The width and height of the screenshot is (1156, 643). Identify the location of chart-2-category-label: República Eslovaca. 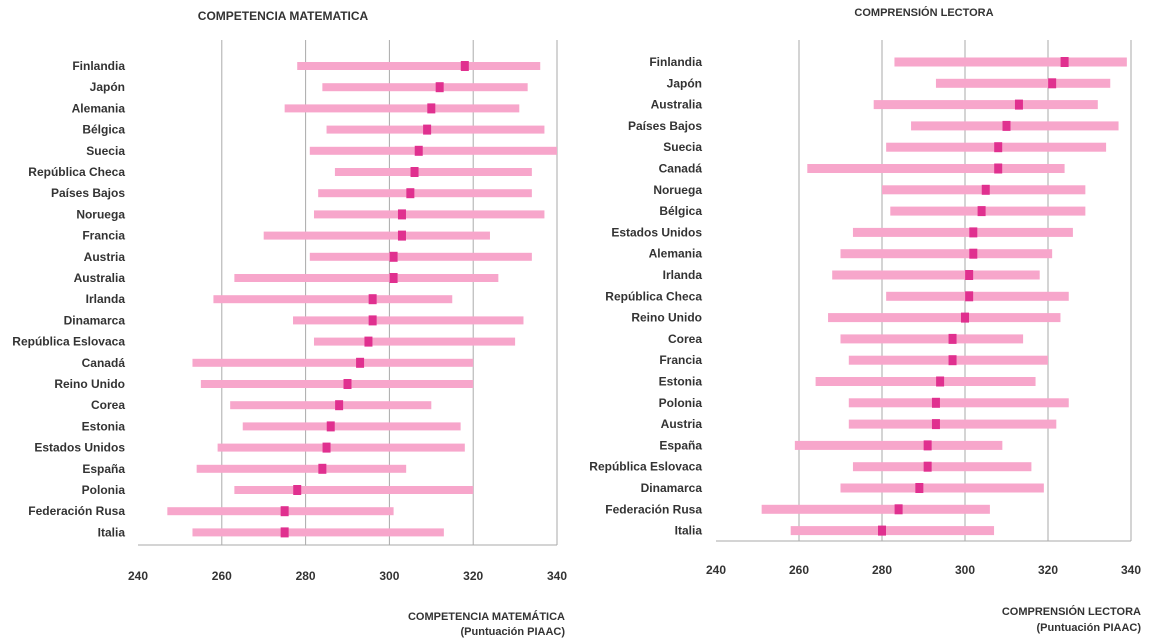
(645, 467).